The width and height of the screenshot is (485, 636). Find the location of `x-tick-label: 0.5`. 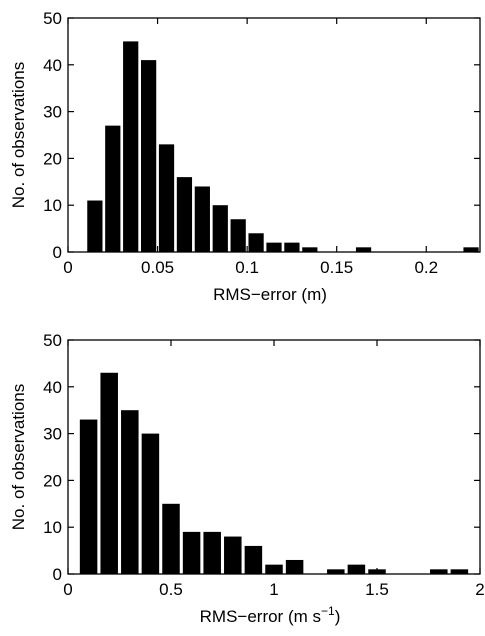

x-tick-label: 0.5 is located at coordinates (171, 589).